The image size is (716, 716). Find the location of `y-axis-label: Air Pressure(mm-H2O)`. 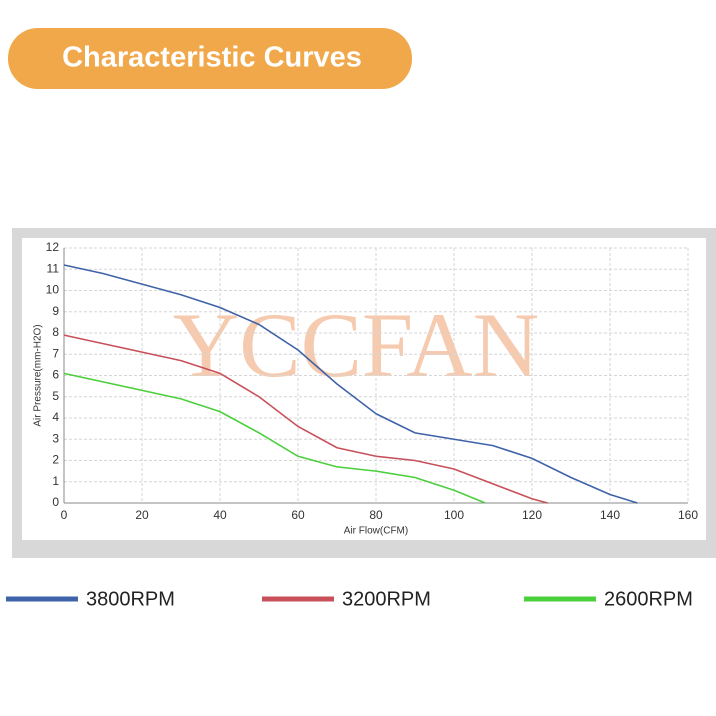

y-axis-label: Air Pressure(mm-H2O) is located at coordinates (38, 375).